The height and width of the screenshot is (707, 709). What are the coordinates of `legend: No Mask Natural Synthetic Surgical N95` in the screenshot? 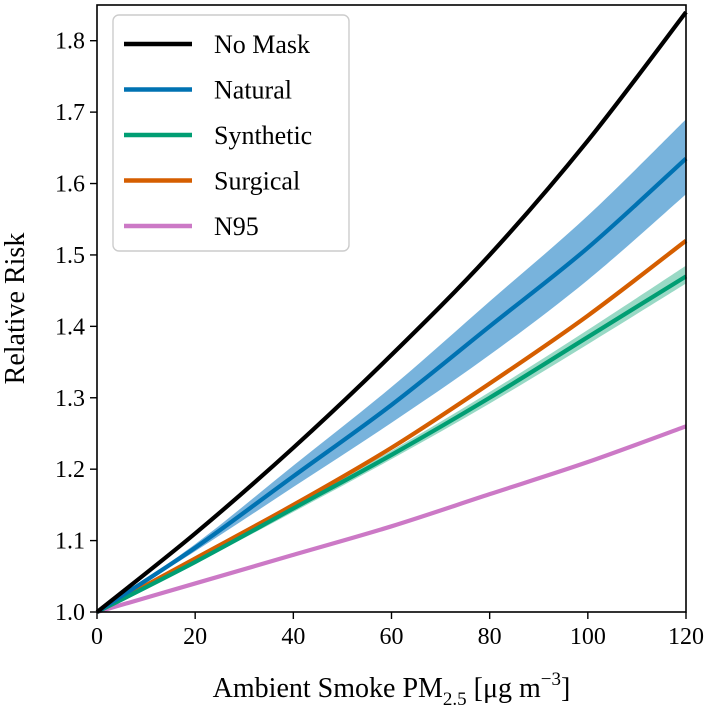 It's located at (231, 133).